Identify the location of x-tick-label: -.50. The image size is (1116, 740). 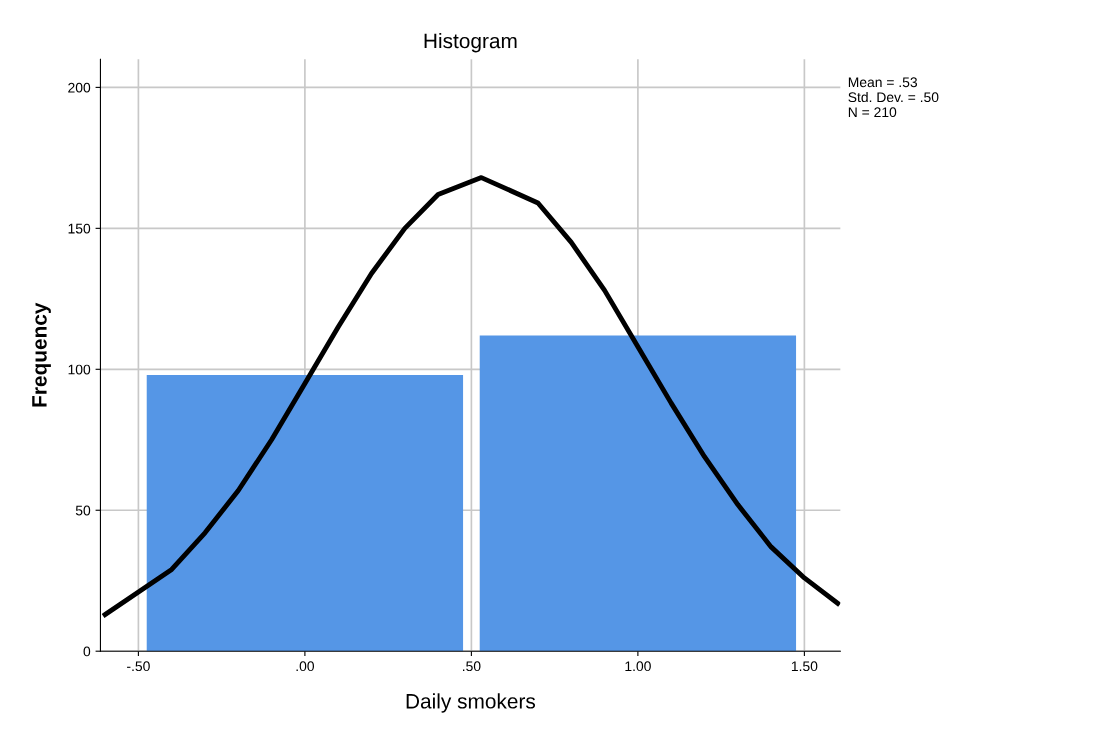
(138, 666).